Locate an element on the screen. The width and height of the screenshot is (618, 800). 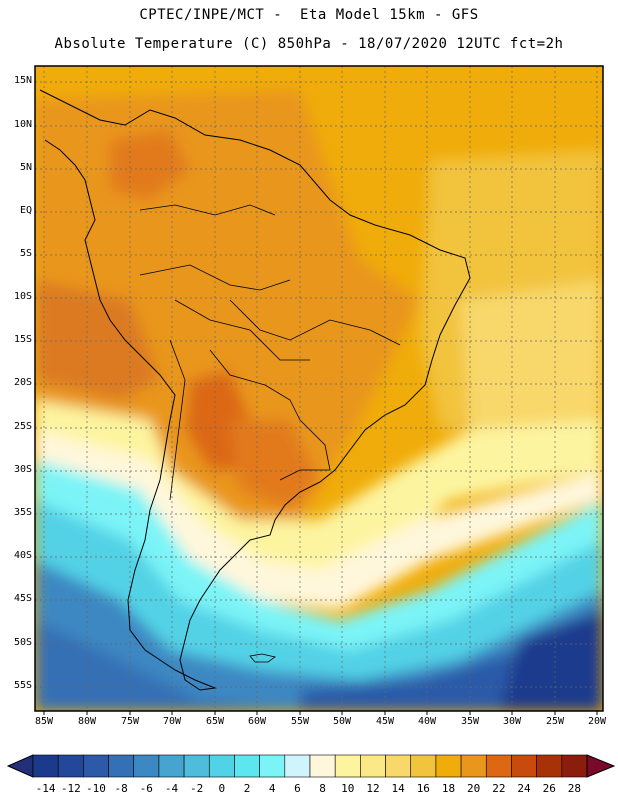
colorbar-label: -2 is located at coordinates (197, 788).